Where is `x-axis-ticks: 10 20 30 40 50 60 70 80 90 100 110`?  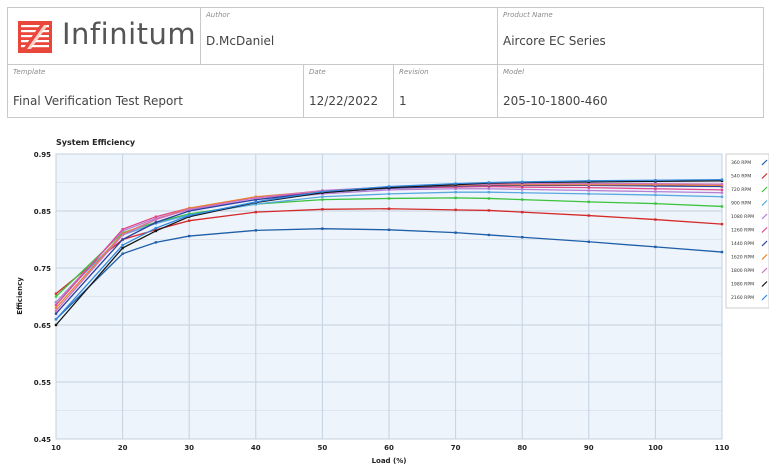
x-axis-ticks: 10 20 30 40 50 60 70 80 90 100 110 is located at coordinates (390, 448).